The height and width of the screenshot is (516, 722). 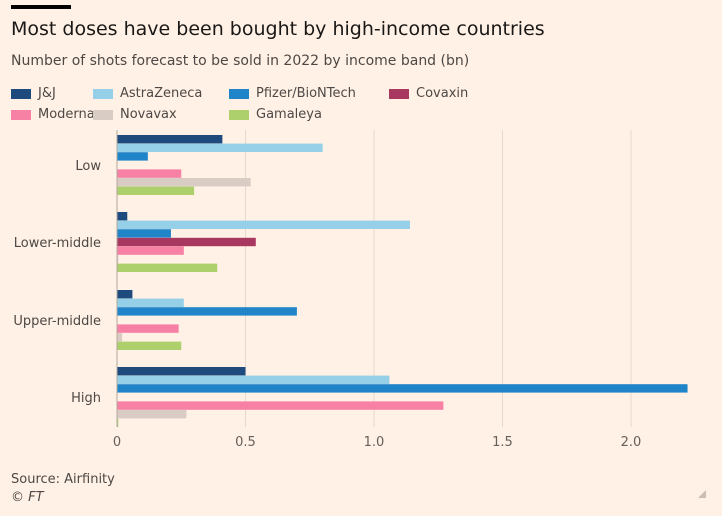 What do you see at coordinates (289, 114) in the screenshot?
I see `legend-label: Gamaleya` at bounding box center [289, 114].